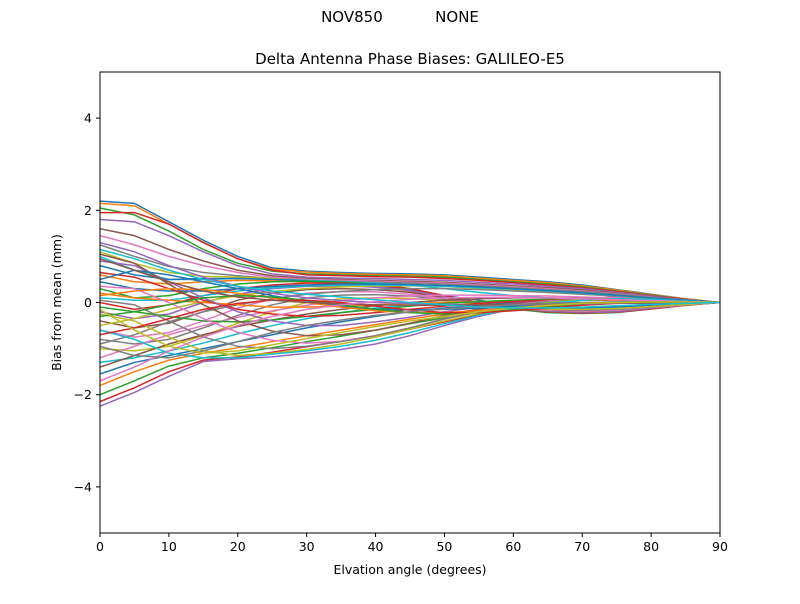 The width and height of the screenshot is (800, 604). Describe the element at coordinates (56, 302) in the screenshot. I see `y-axis-label: Bias from mean (mm)` at that location.